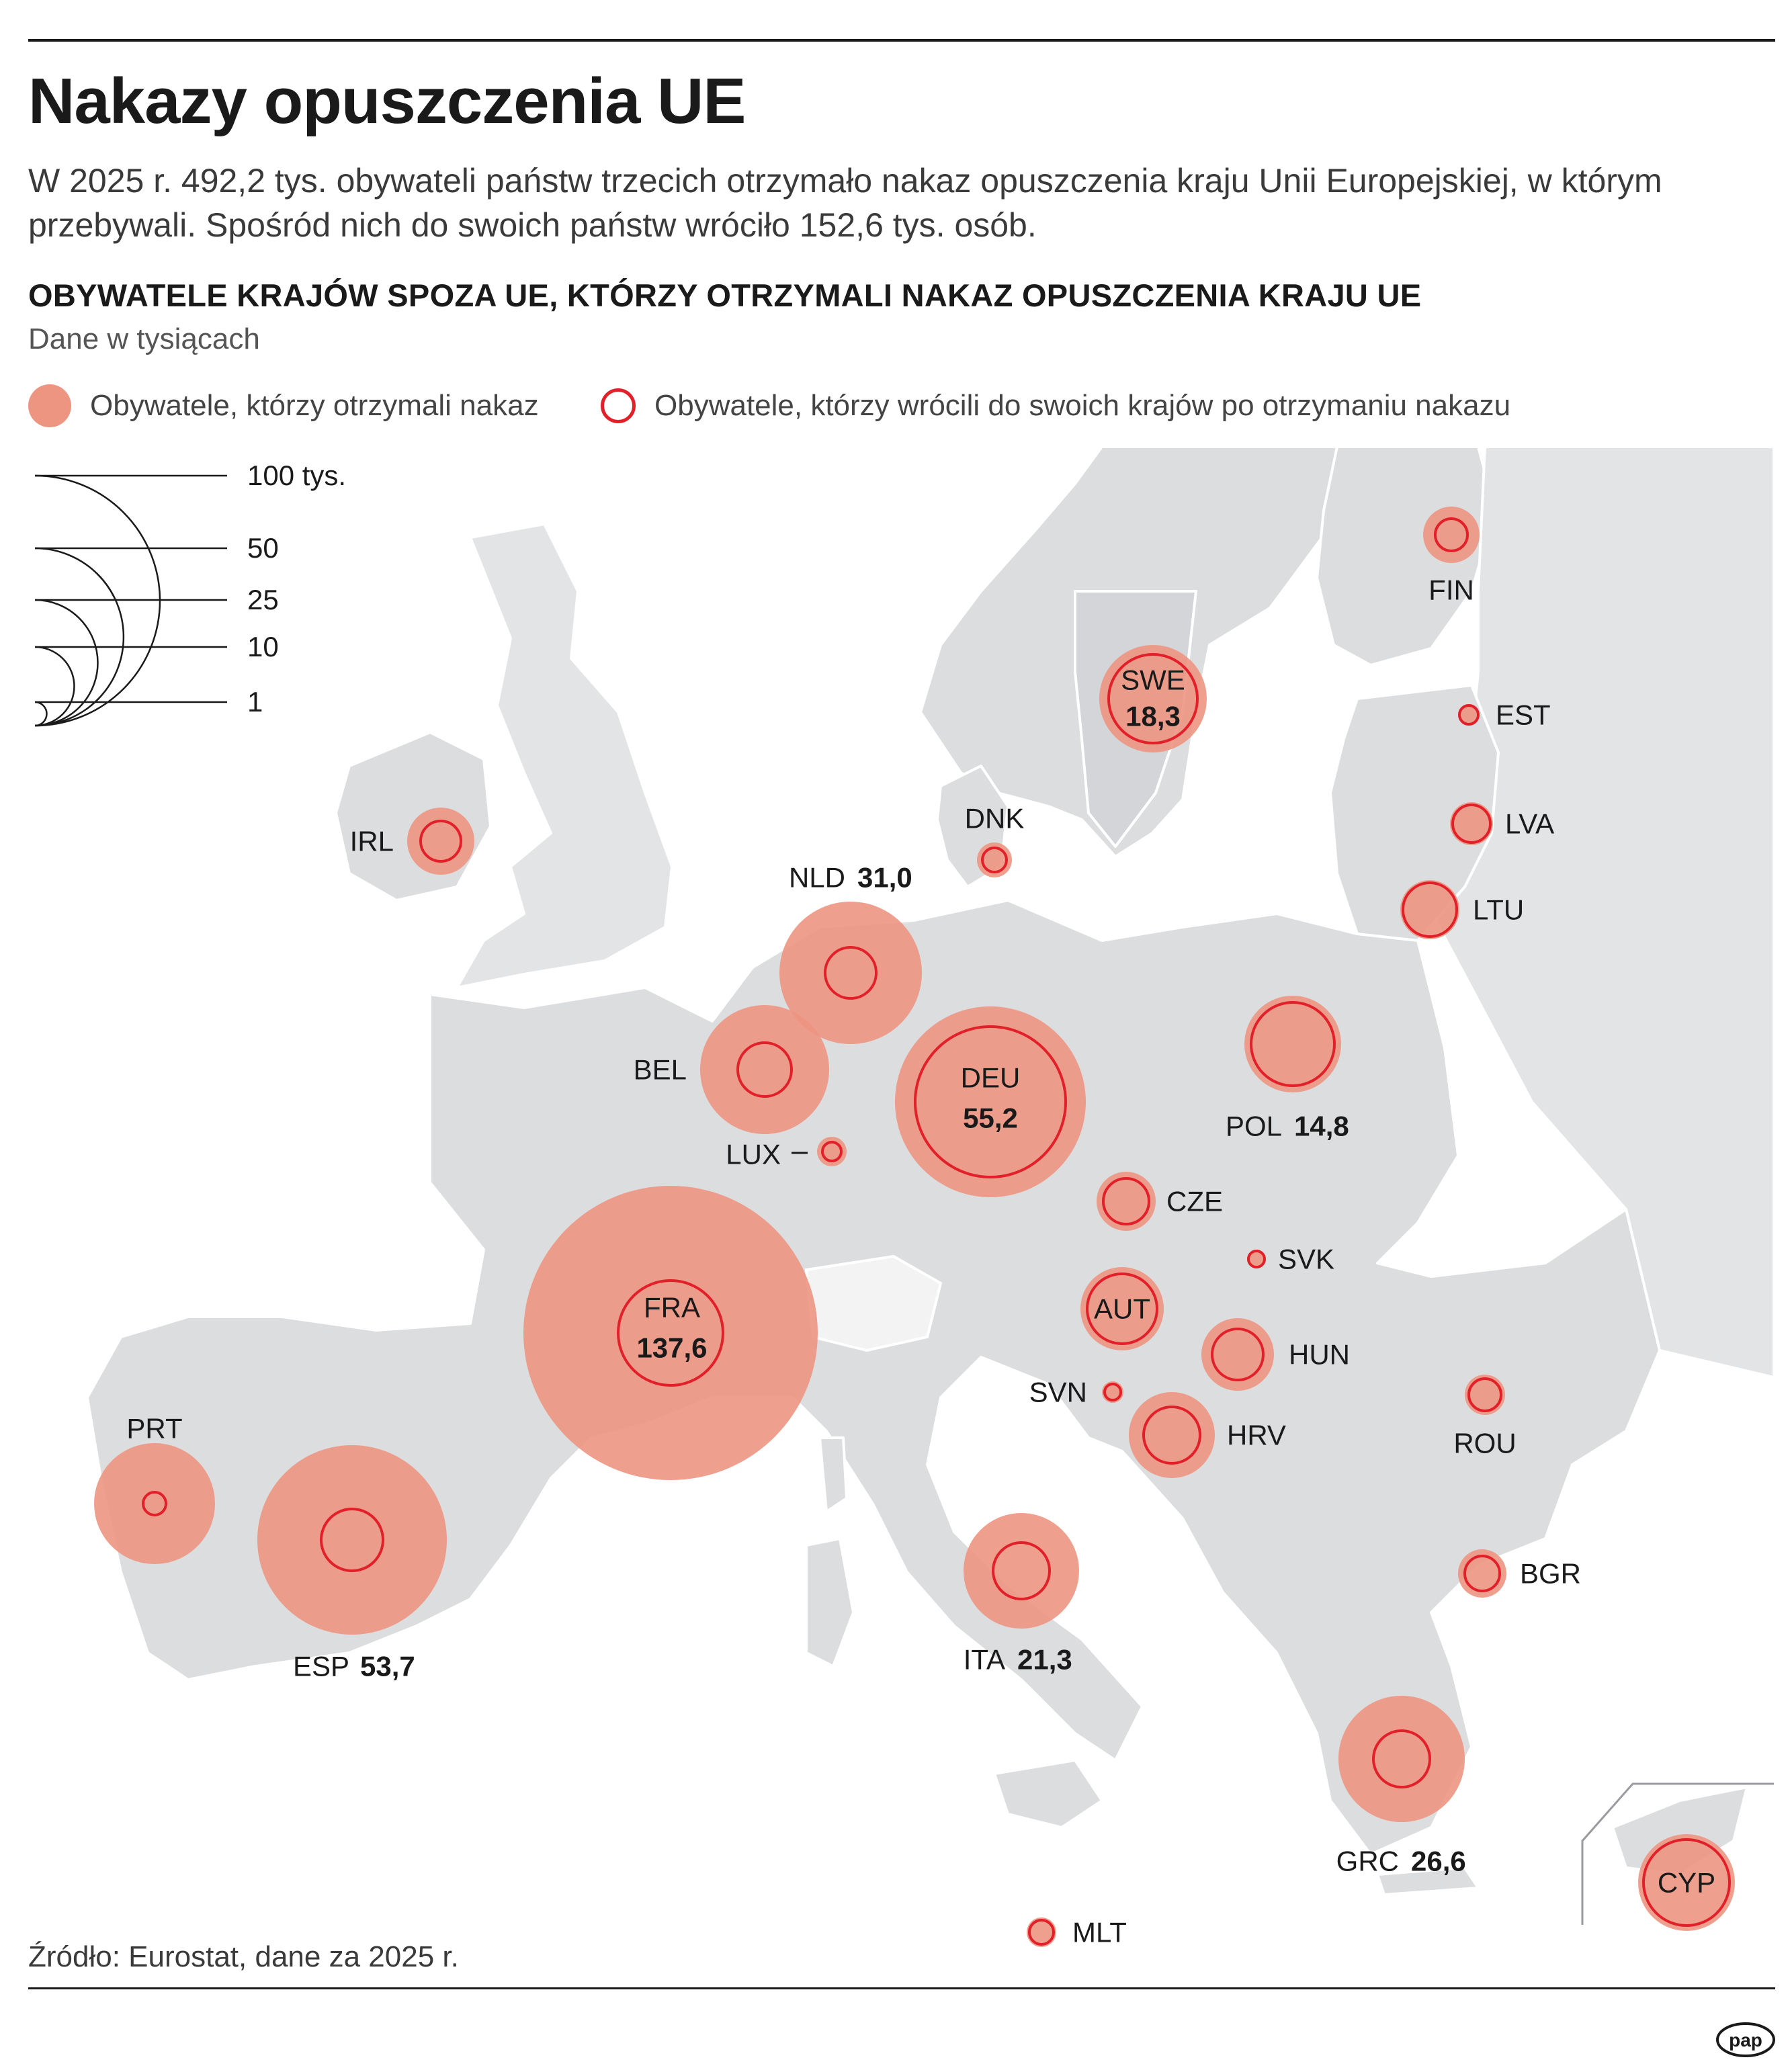 The height and width of the screenshot is (2072, 1792). I want to click on top-rule, so click(901, 40).